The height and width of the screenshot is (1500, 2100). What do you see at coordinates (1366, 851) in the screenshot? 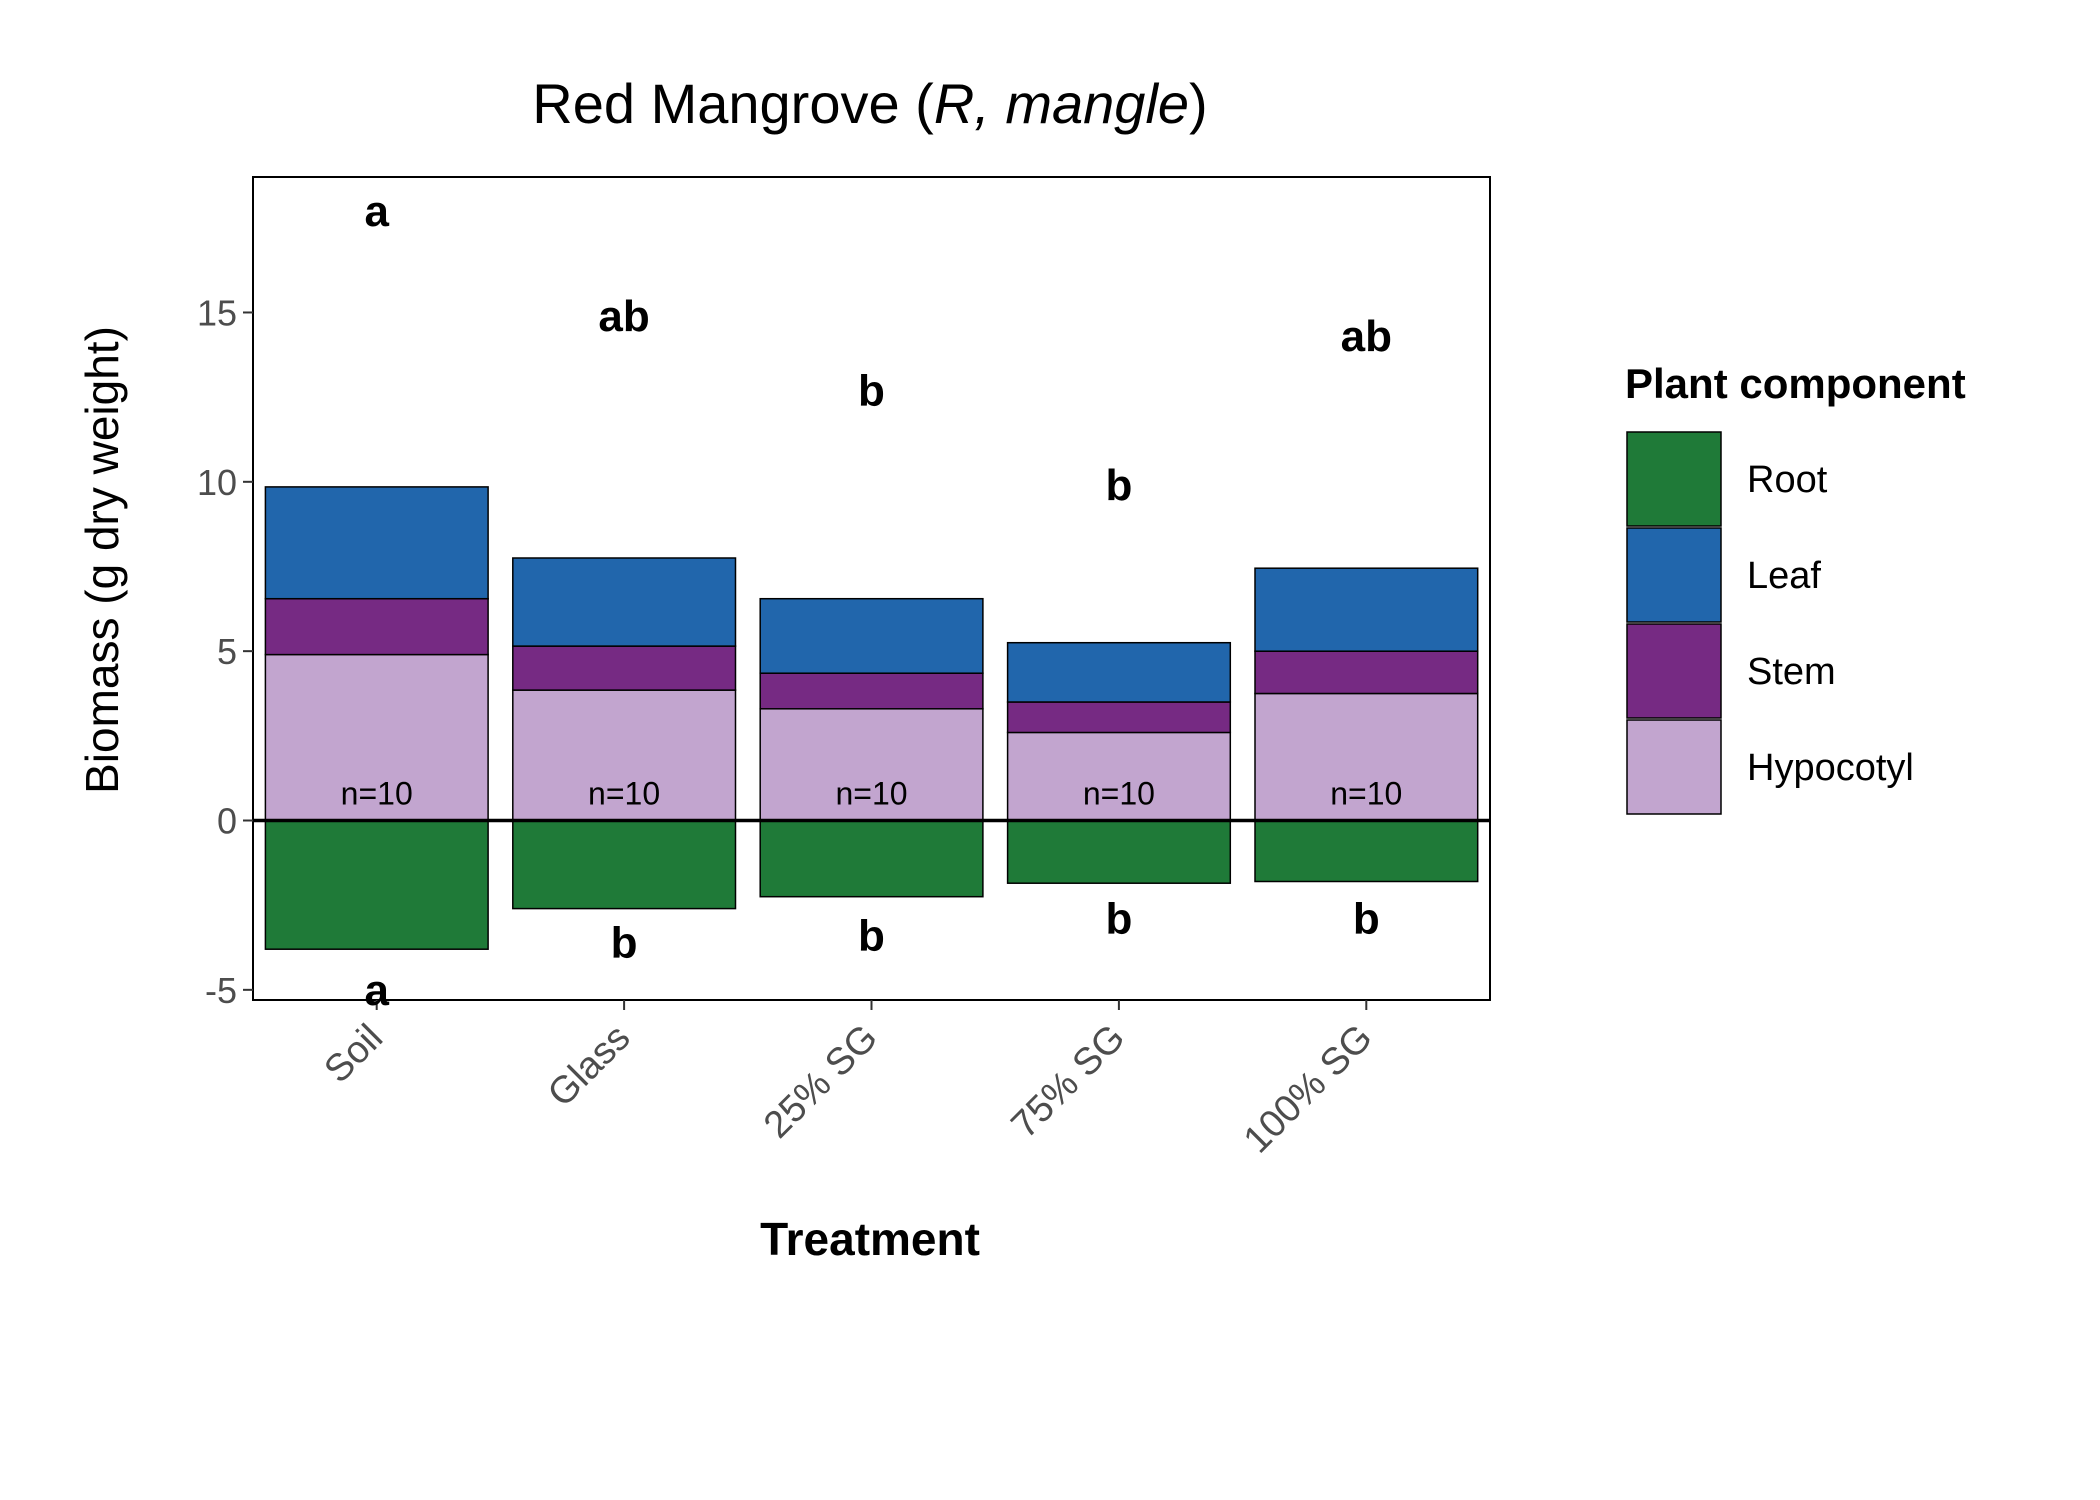
I see `bar-root-100pct-sg` at bounding box center [1366, 851].